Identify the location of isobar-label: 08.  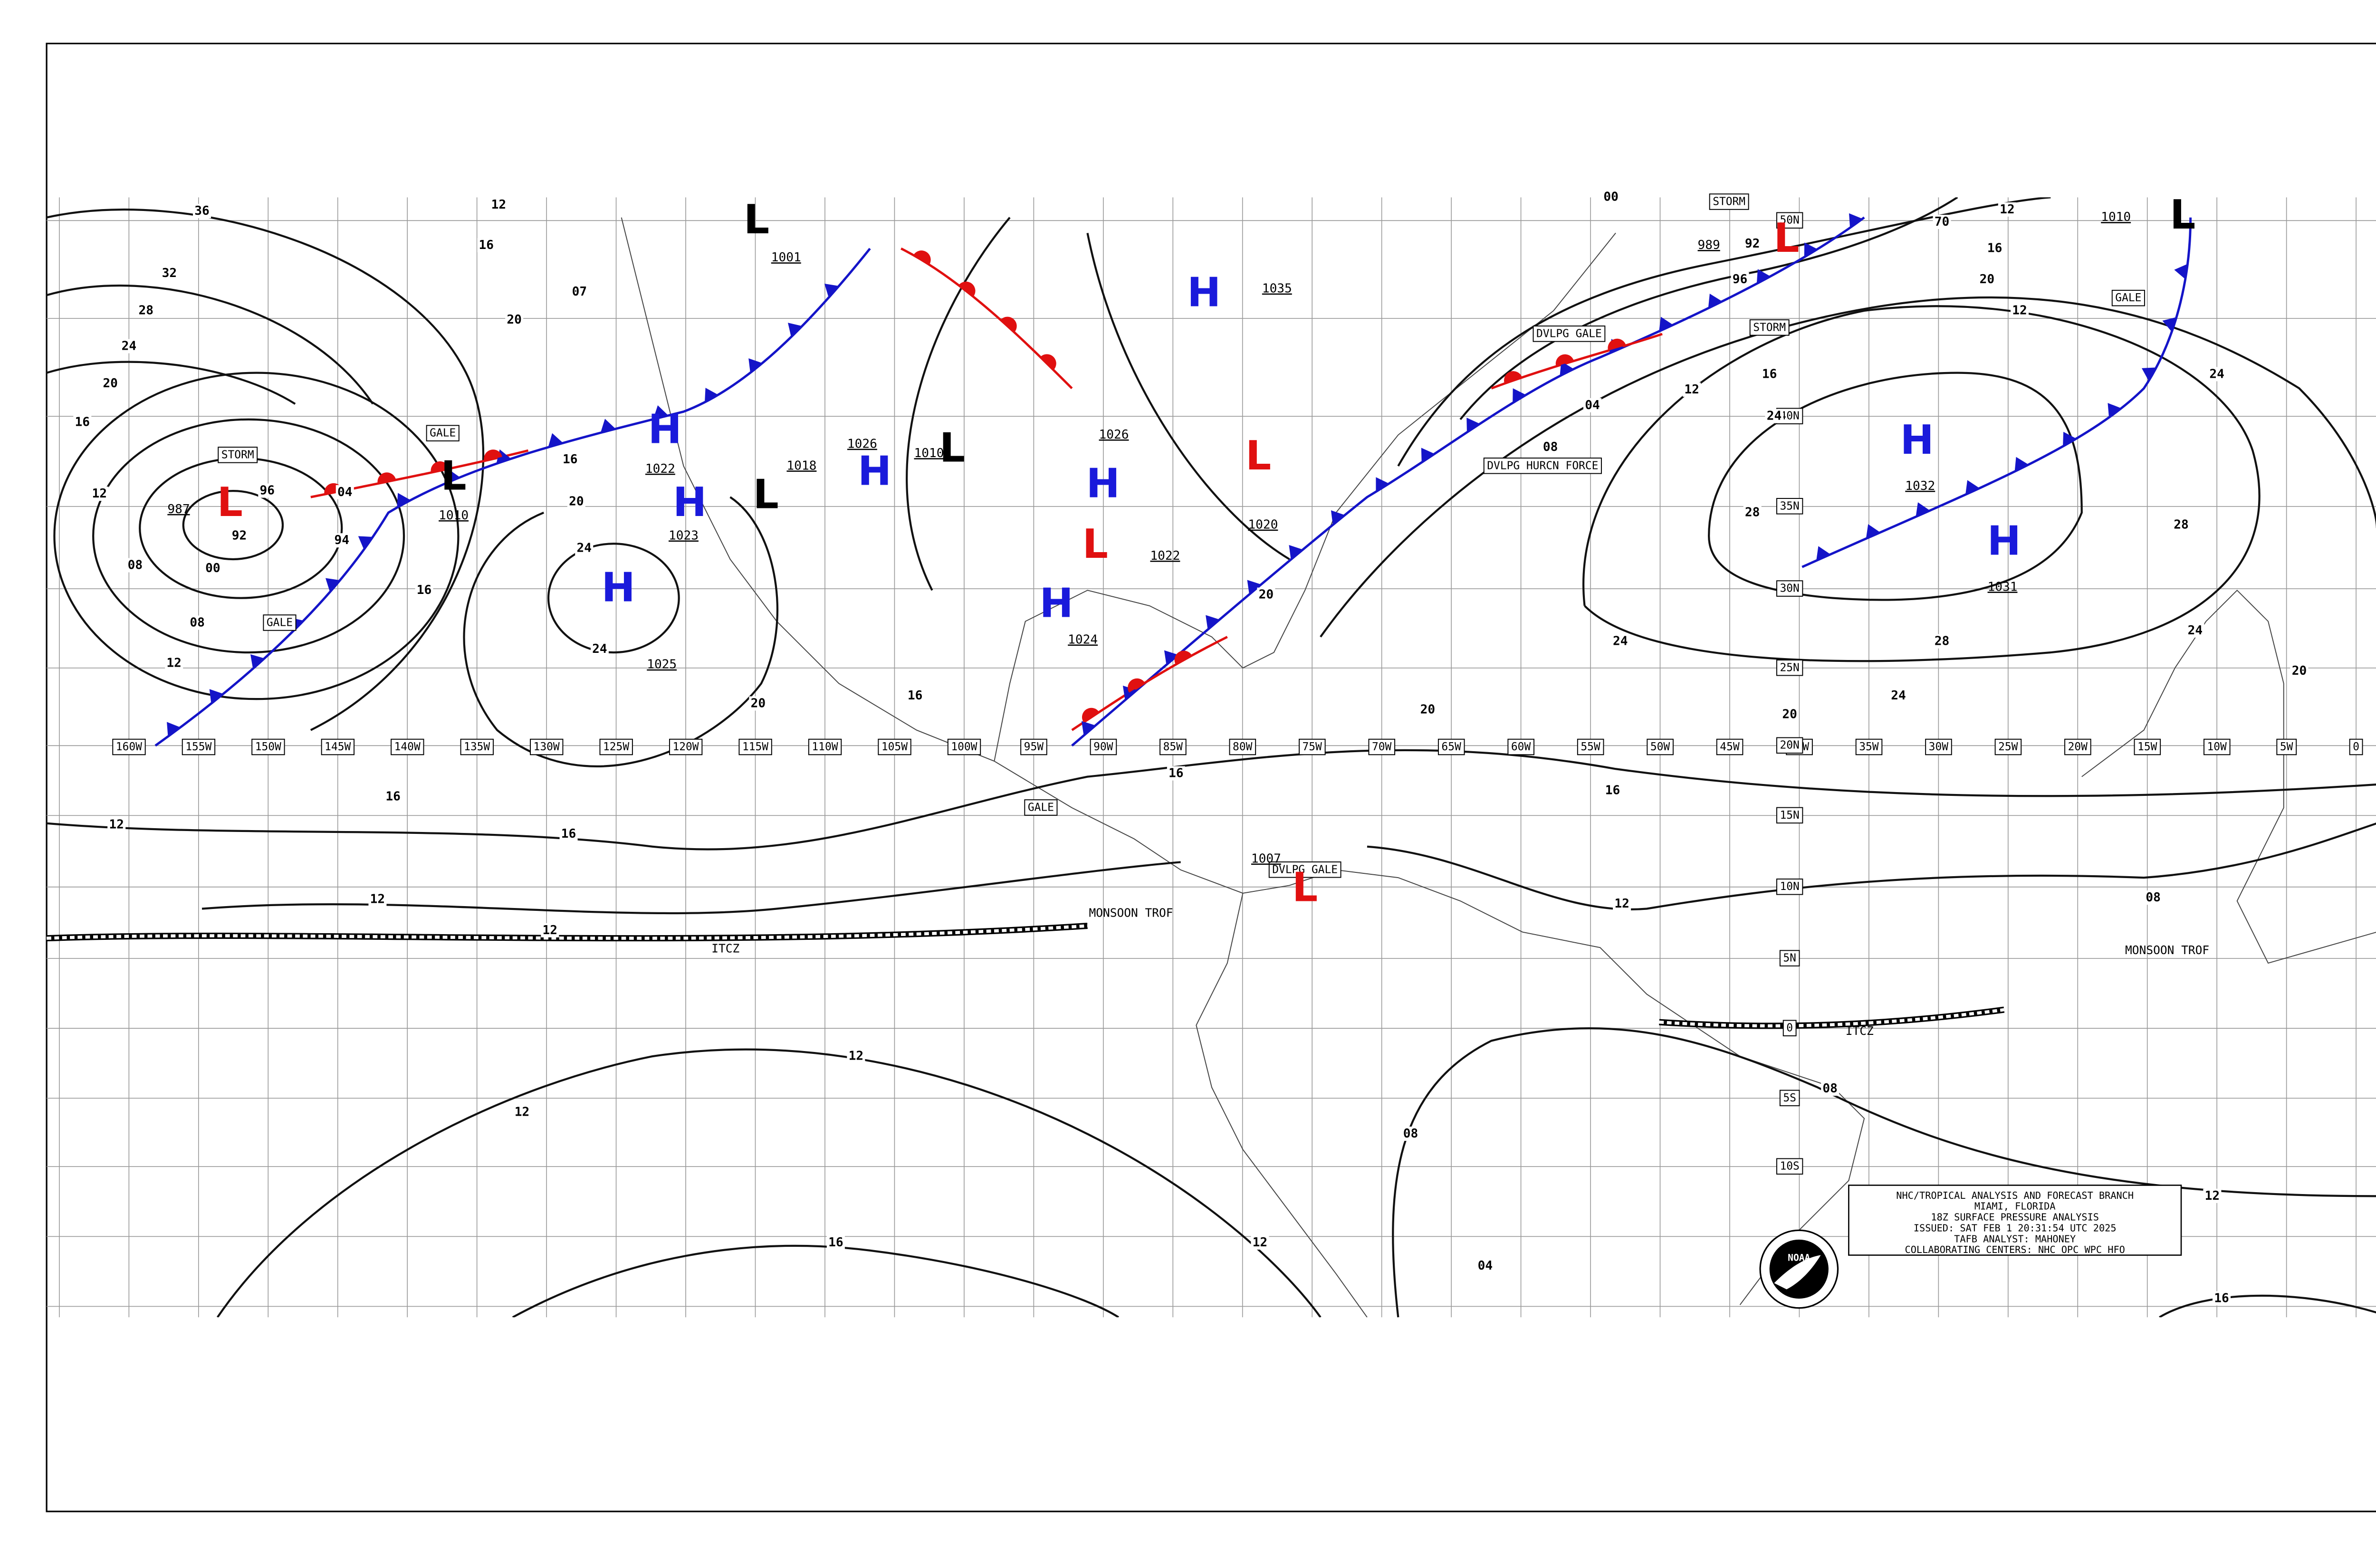
(1829, 1089).